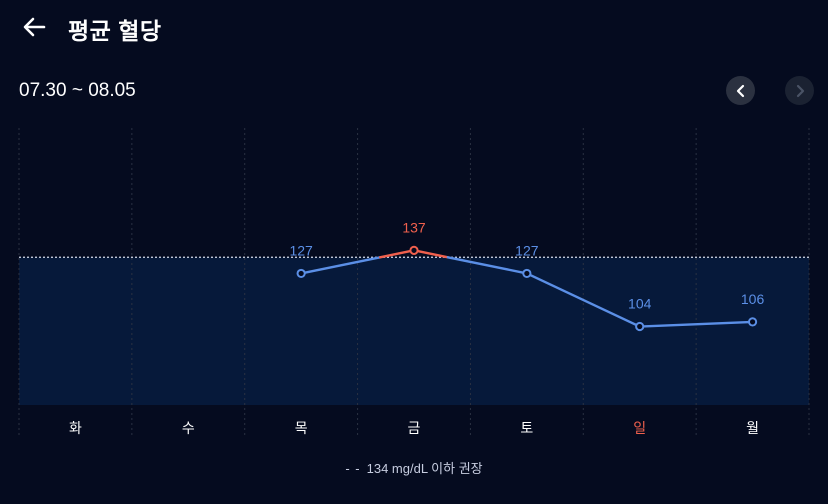  I want to click on x-tick-label: 금, so click(414, 428).